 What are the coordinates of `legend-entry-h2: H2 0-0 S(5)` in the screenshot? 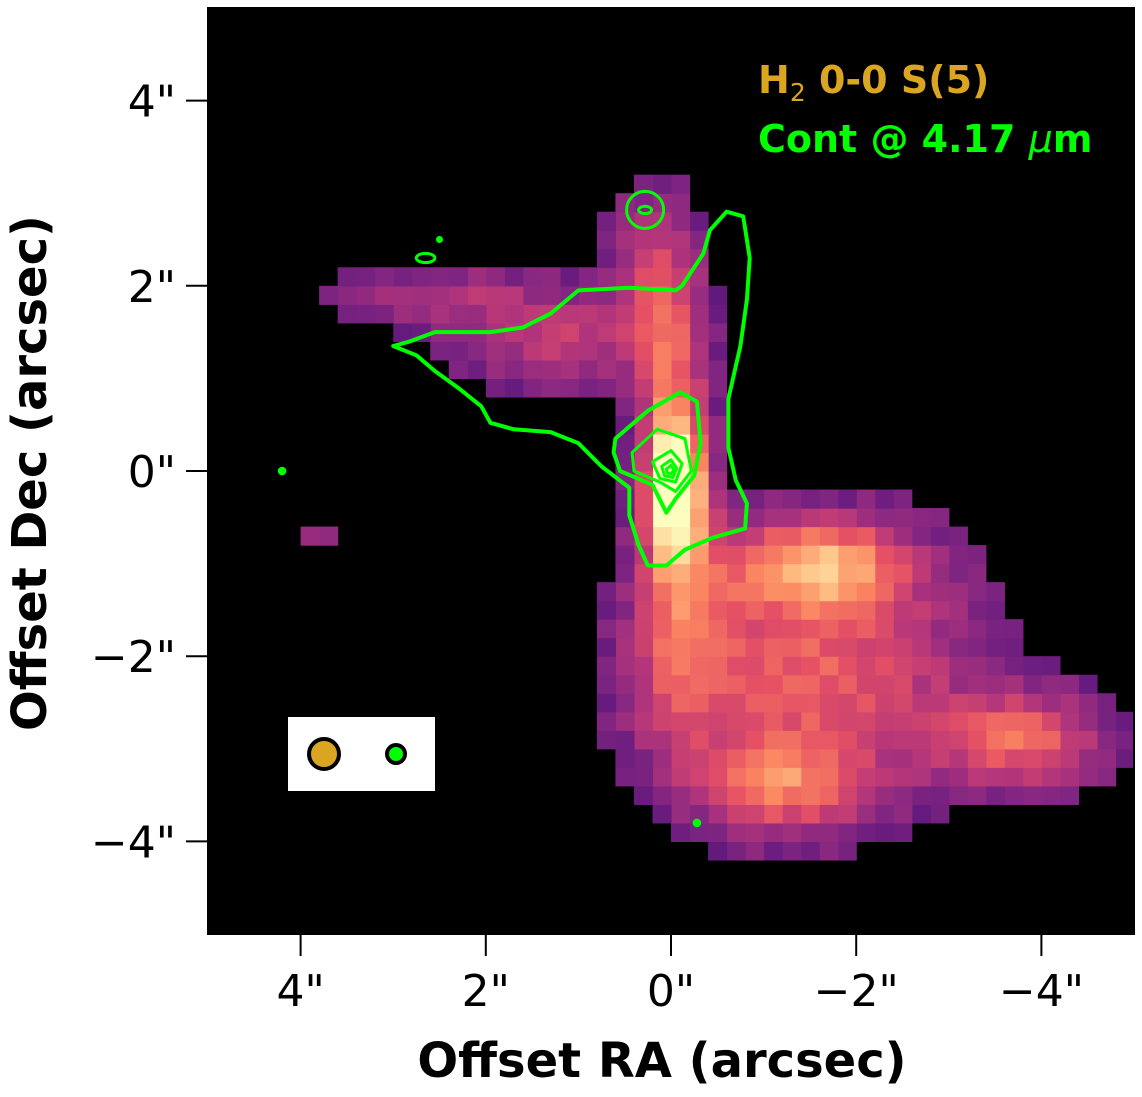 It's located at (873, 82).